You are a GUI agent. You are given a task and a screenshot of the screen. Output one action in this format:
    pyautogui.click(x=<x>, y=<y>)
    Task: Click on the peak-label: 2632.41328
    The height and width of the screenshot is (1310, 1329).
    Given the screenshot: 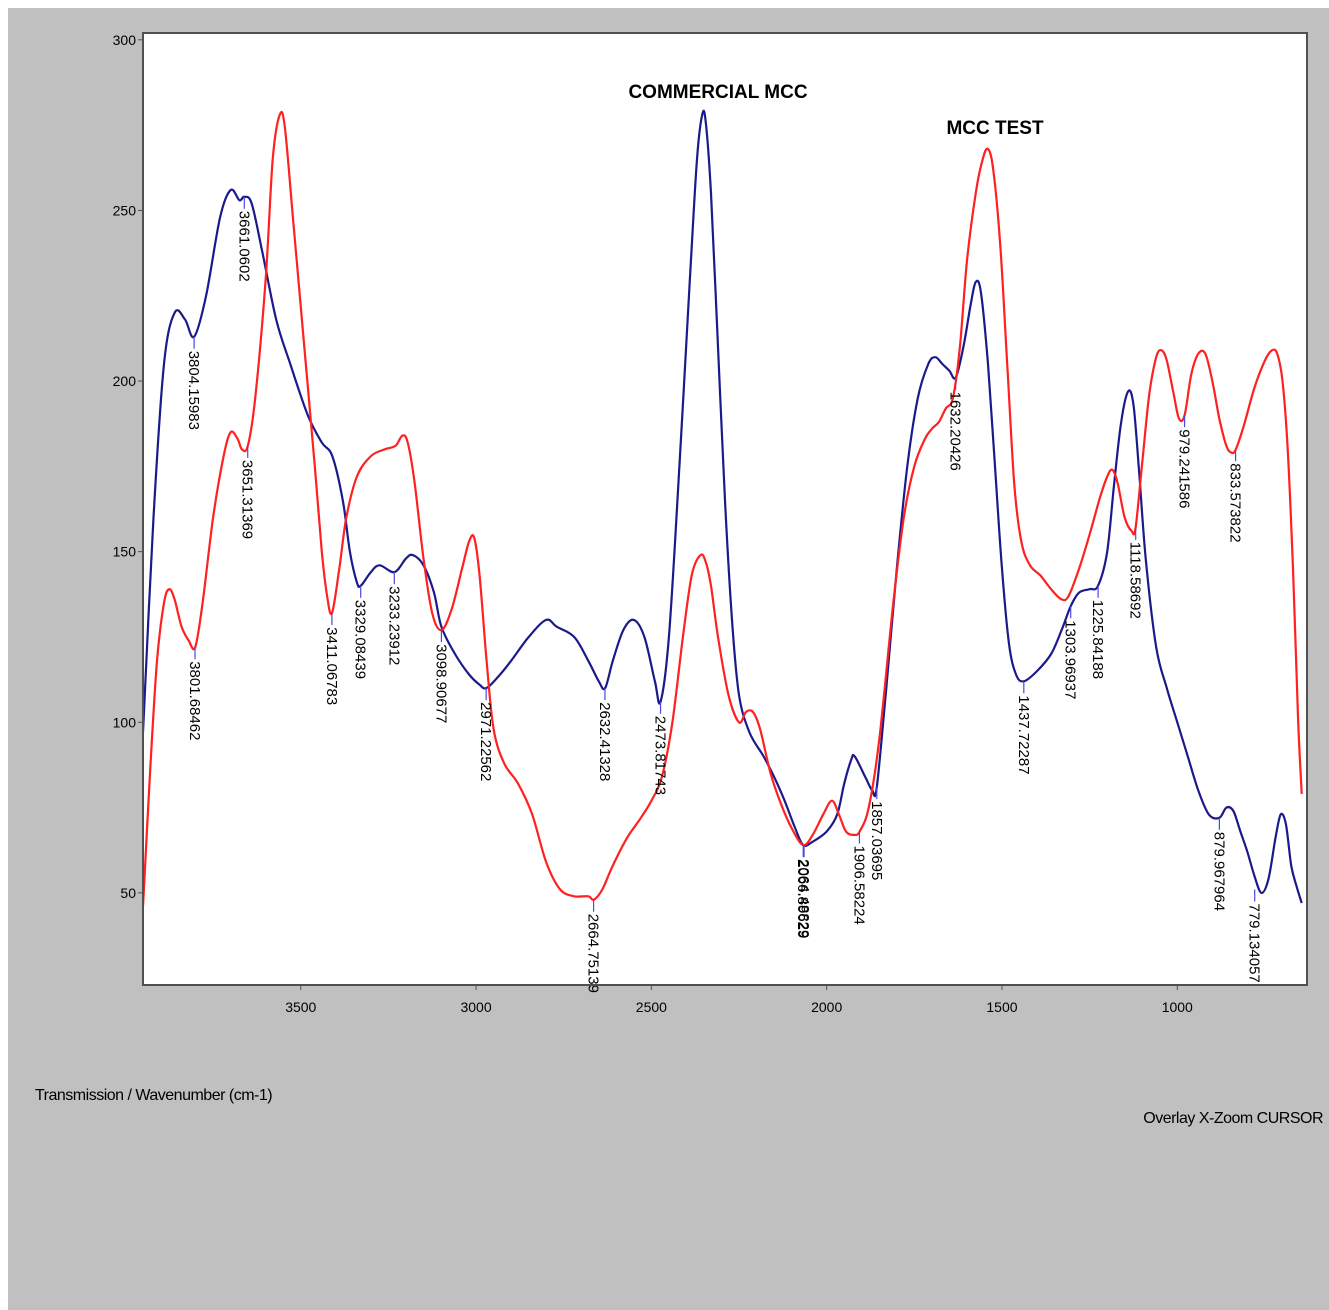 What is the action you would take?
    pyautogui.click(x=604, y=741)
    